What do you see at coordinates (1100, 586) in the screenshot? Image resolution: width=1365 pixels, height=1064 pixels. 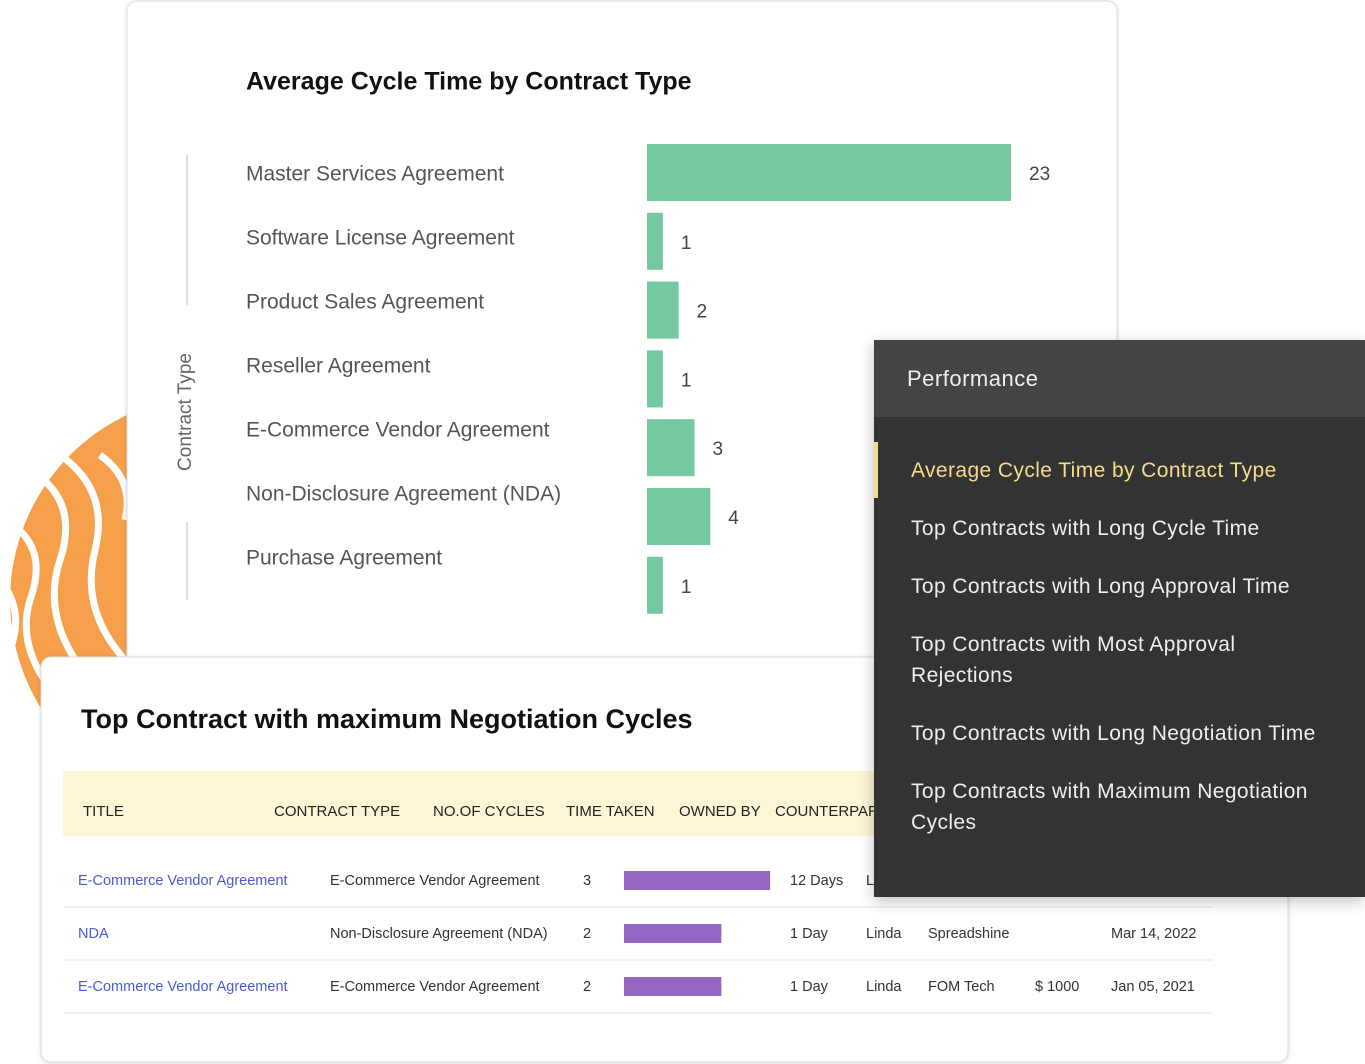 I see `menu-item: Top Contracts with Long Approval Time` at bounding box center [1100, 586].